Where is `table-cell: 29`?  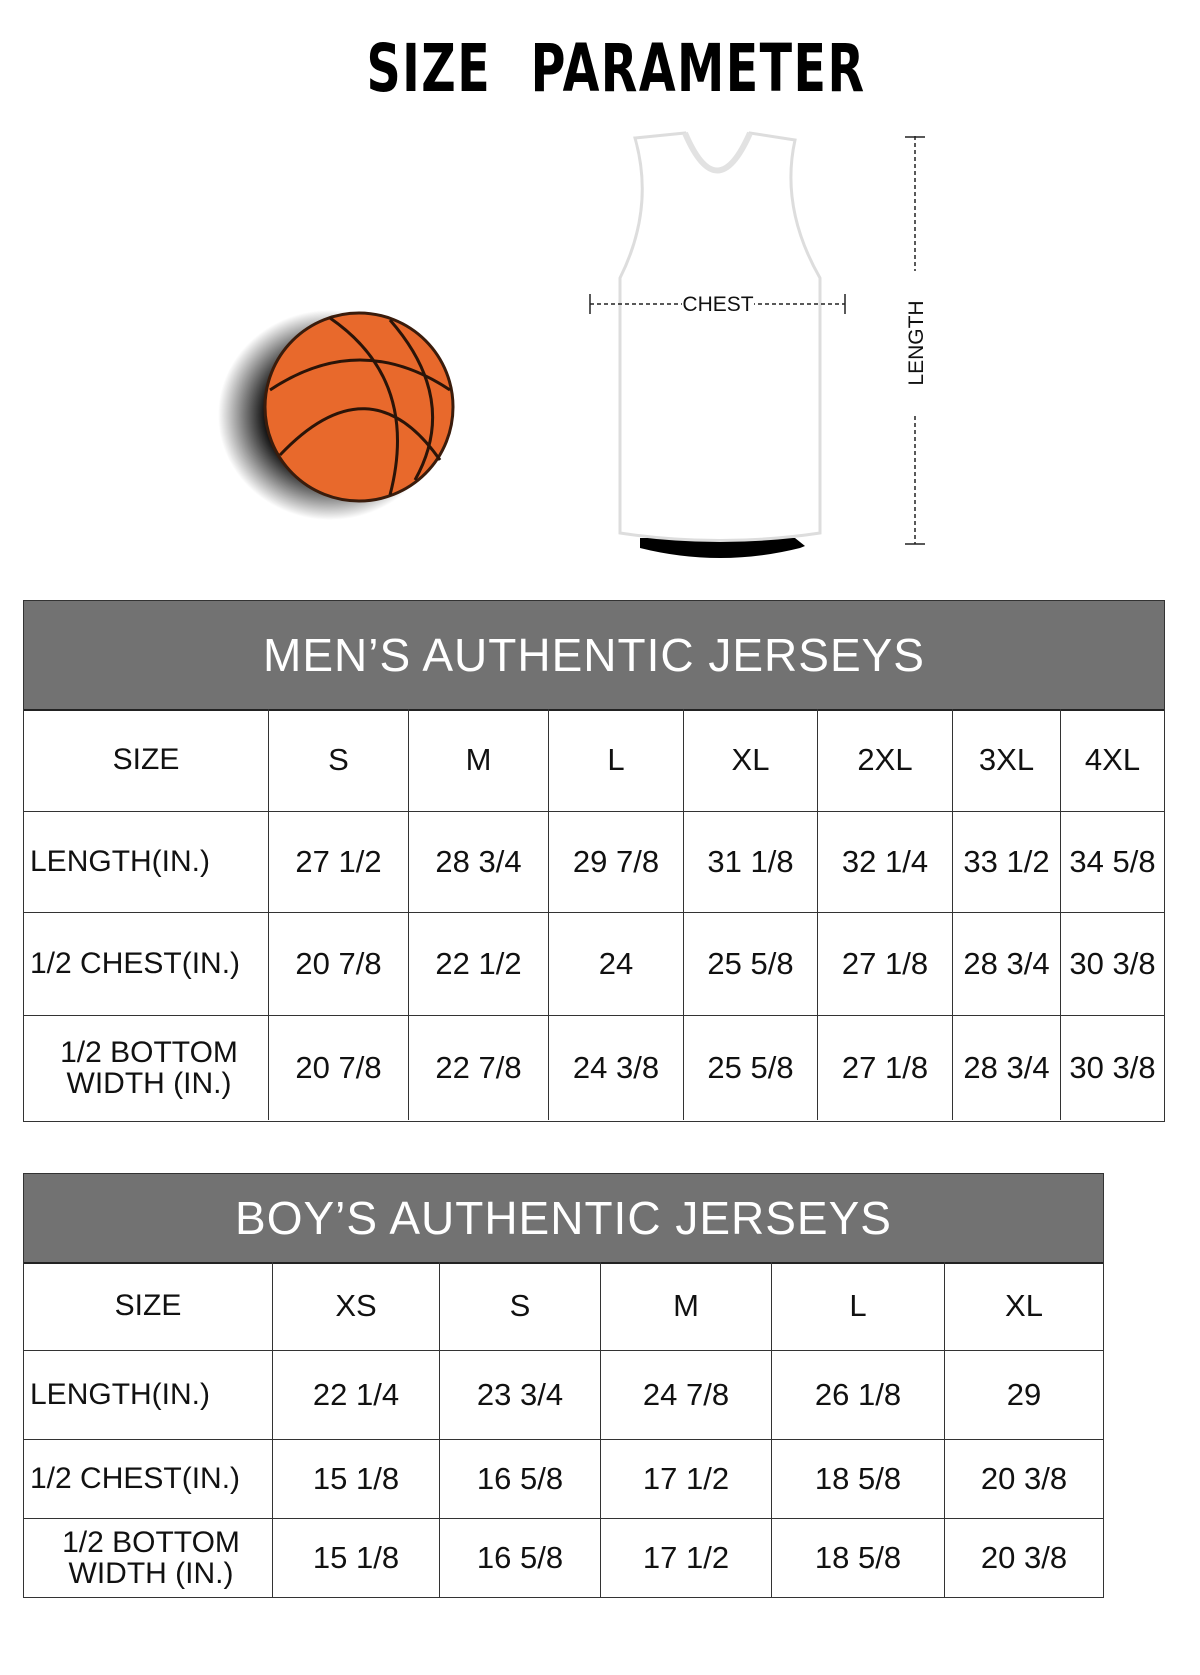 table-cell: 29 is located at coordinates (1024, 1395).